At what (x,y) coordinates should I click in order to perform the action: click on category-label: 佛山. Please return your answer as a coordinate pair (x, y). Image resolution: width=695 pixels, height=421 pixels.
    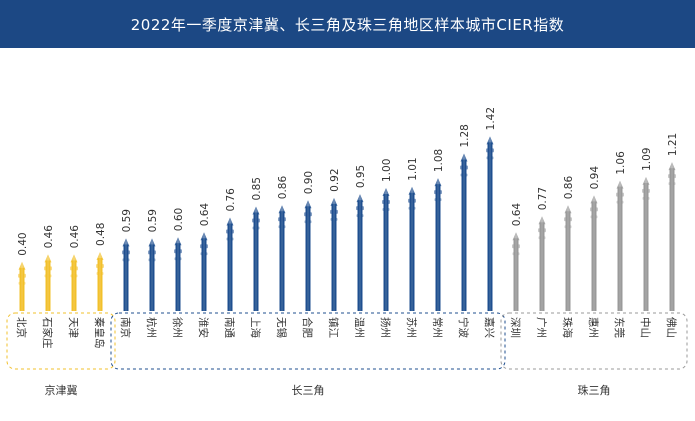
    Looking at the image, I should click on (671, 327).